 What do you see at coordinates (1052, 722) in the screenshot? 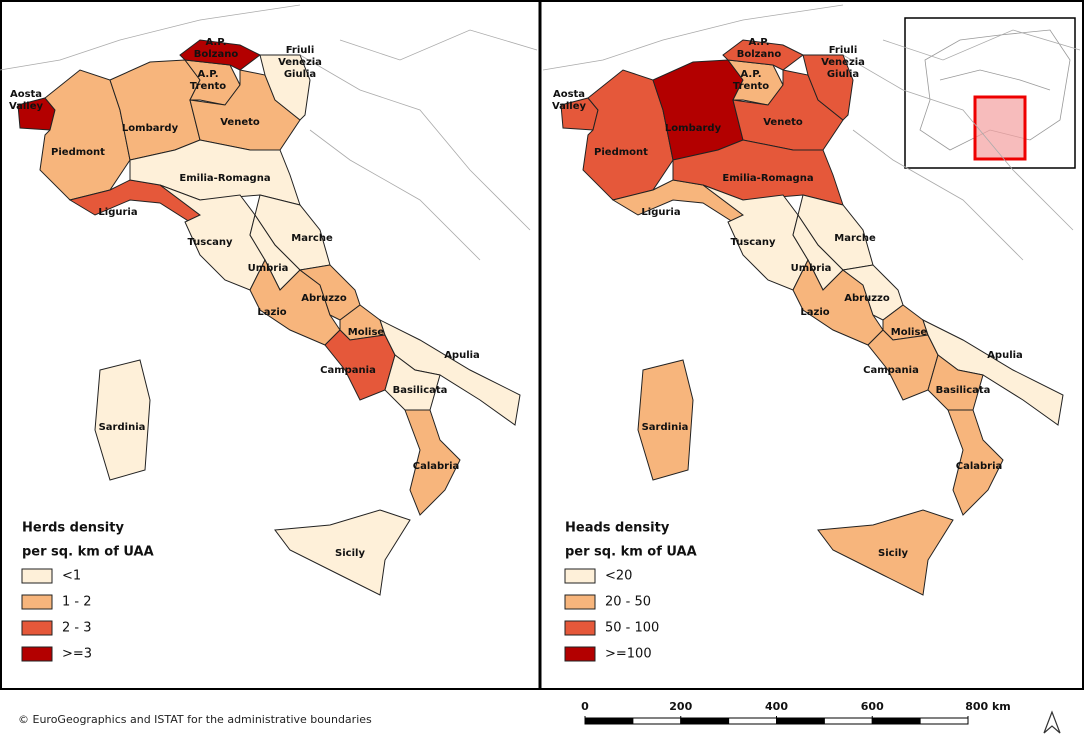
I see `north-arrow` at bounding box center [1052, 722].